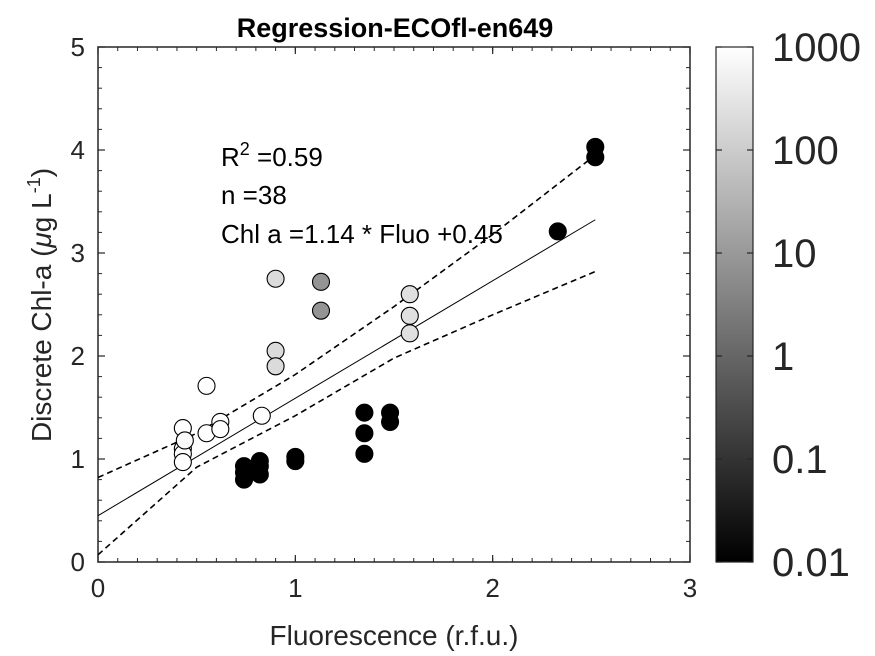 This screenshot has height=656, width=875. I want to click on y-tick-label: 2, so click(78, 356).